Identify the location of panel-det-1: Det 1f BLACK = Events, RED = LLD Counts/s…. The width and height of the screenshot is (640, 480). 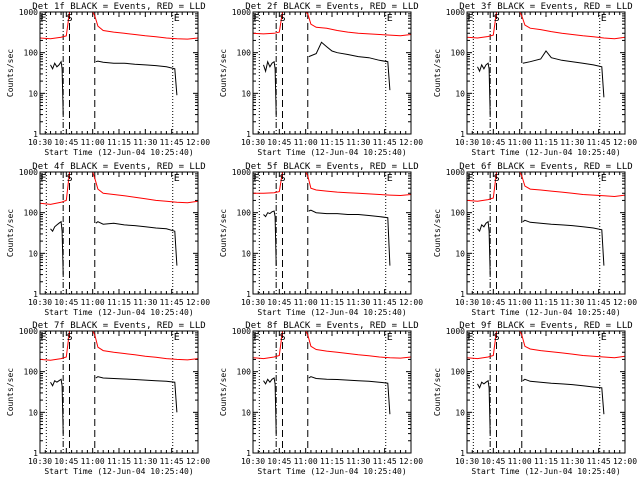
(108, 79).